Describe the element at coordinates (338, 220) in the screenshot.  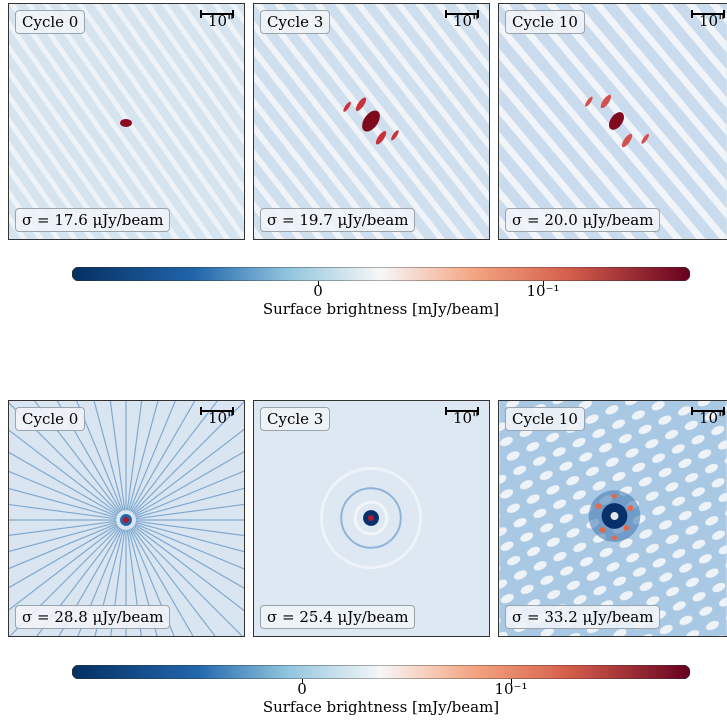
I see `noise-label: σ = 19.7 μJy/beam` at that location.